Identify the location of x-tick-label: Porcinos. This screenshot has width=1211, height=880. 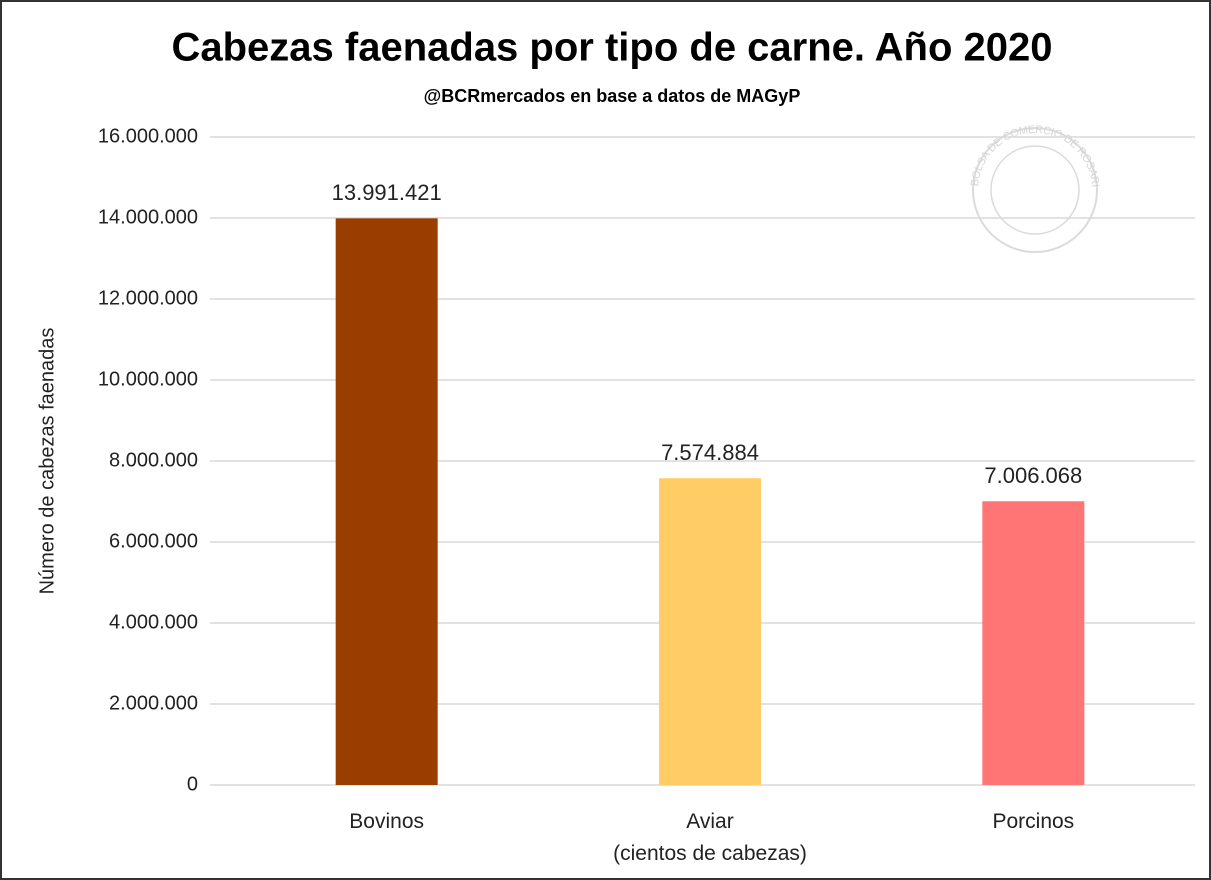
(1033, 821).